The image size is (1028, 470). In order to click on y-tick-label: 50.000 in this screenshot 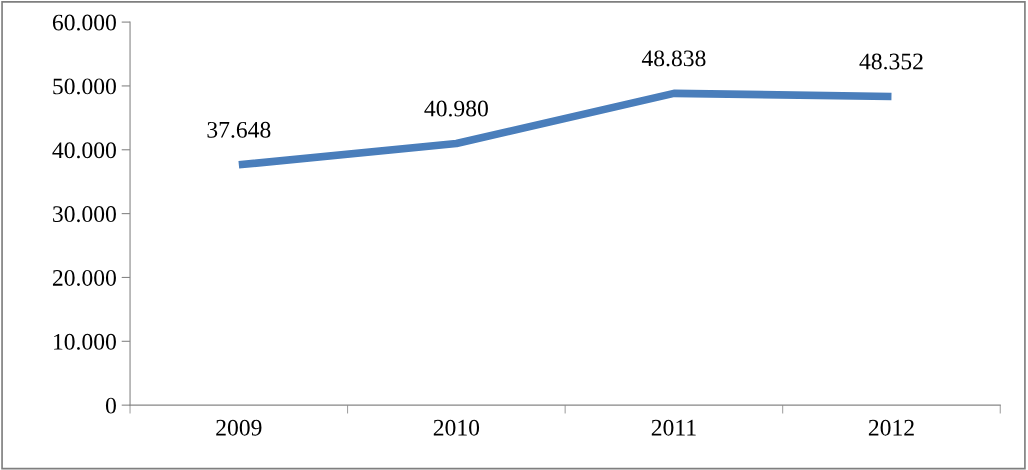, I will do `click(84, 86)`.